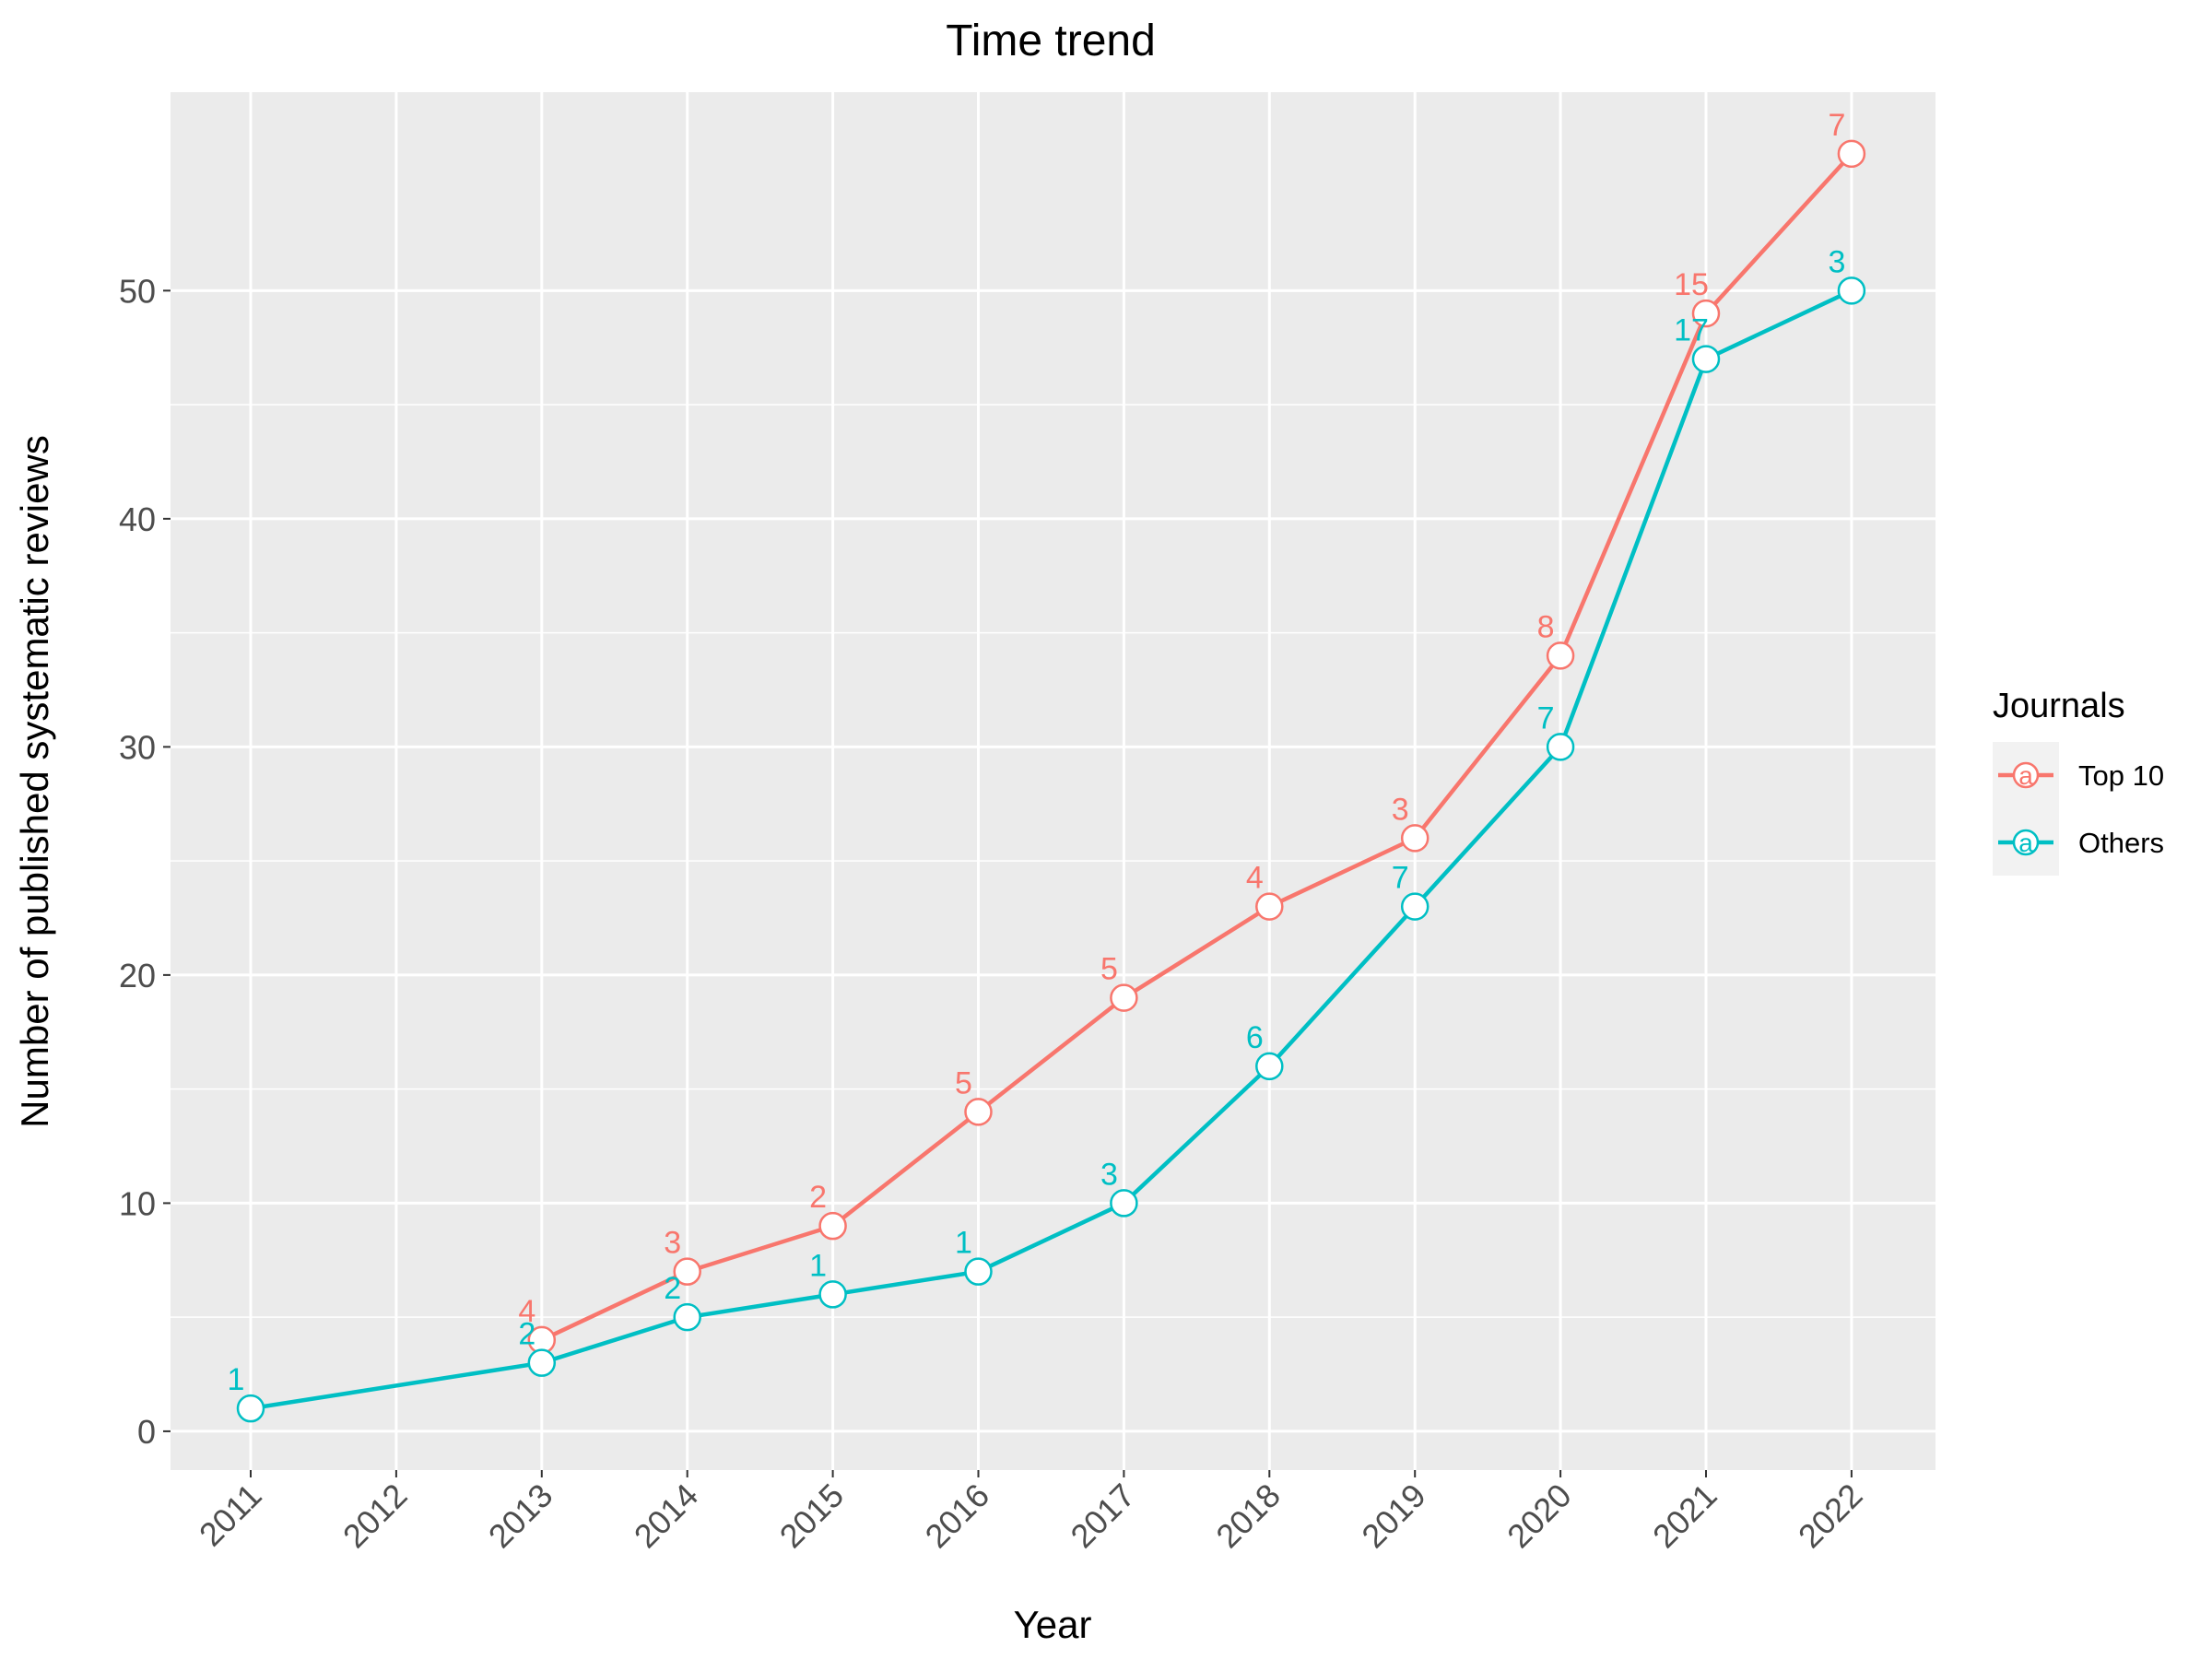  What do you see at coordinates (145, 861) in the screenshot?
I see `y-axis: 0 10 20 30 40 50` at bounding box center [145, 861].